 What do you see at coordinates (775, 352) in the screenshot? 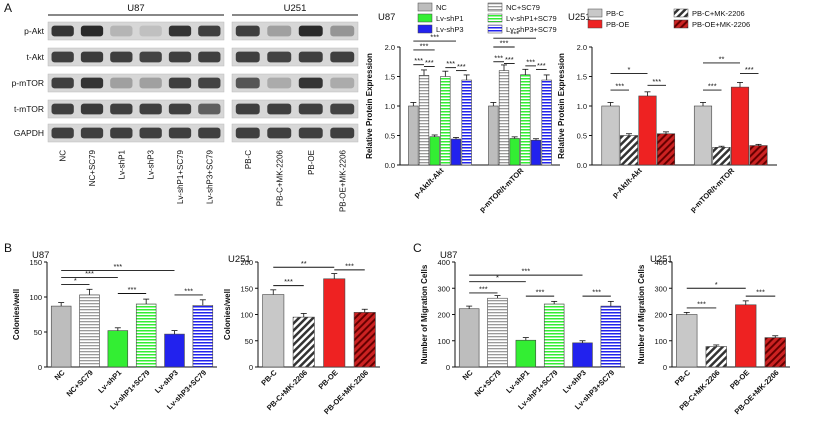
I see `bar-PB-OE+MK-2206` at bounding box center [775, 352].